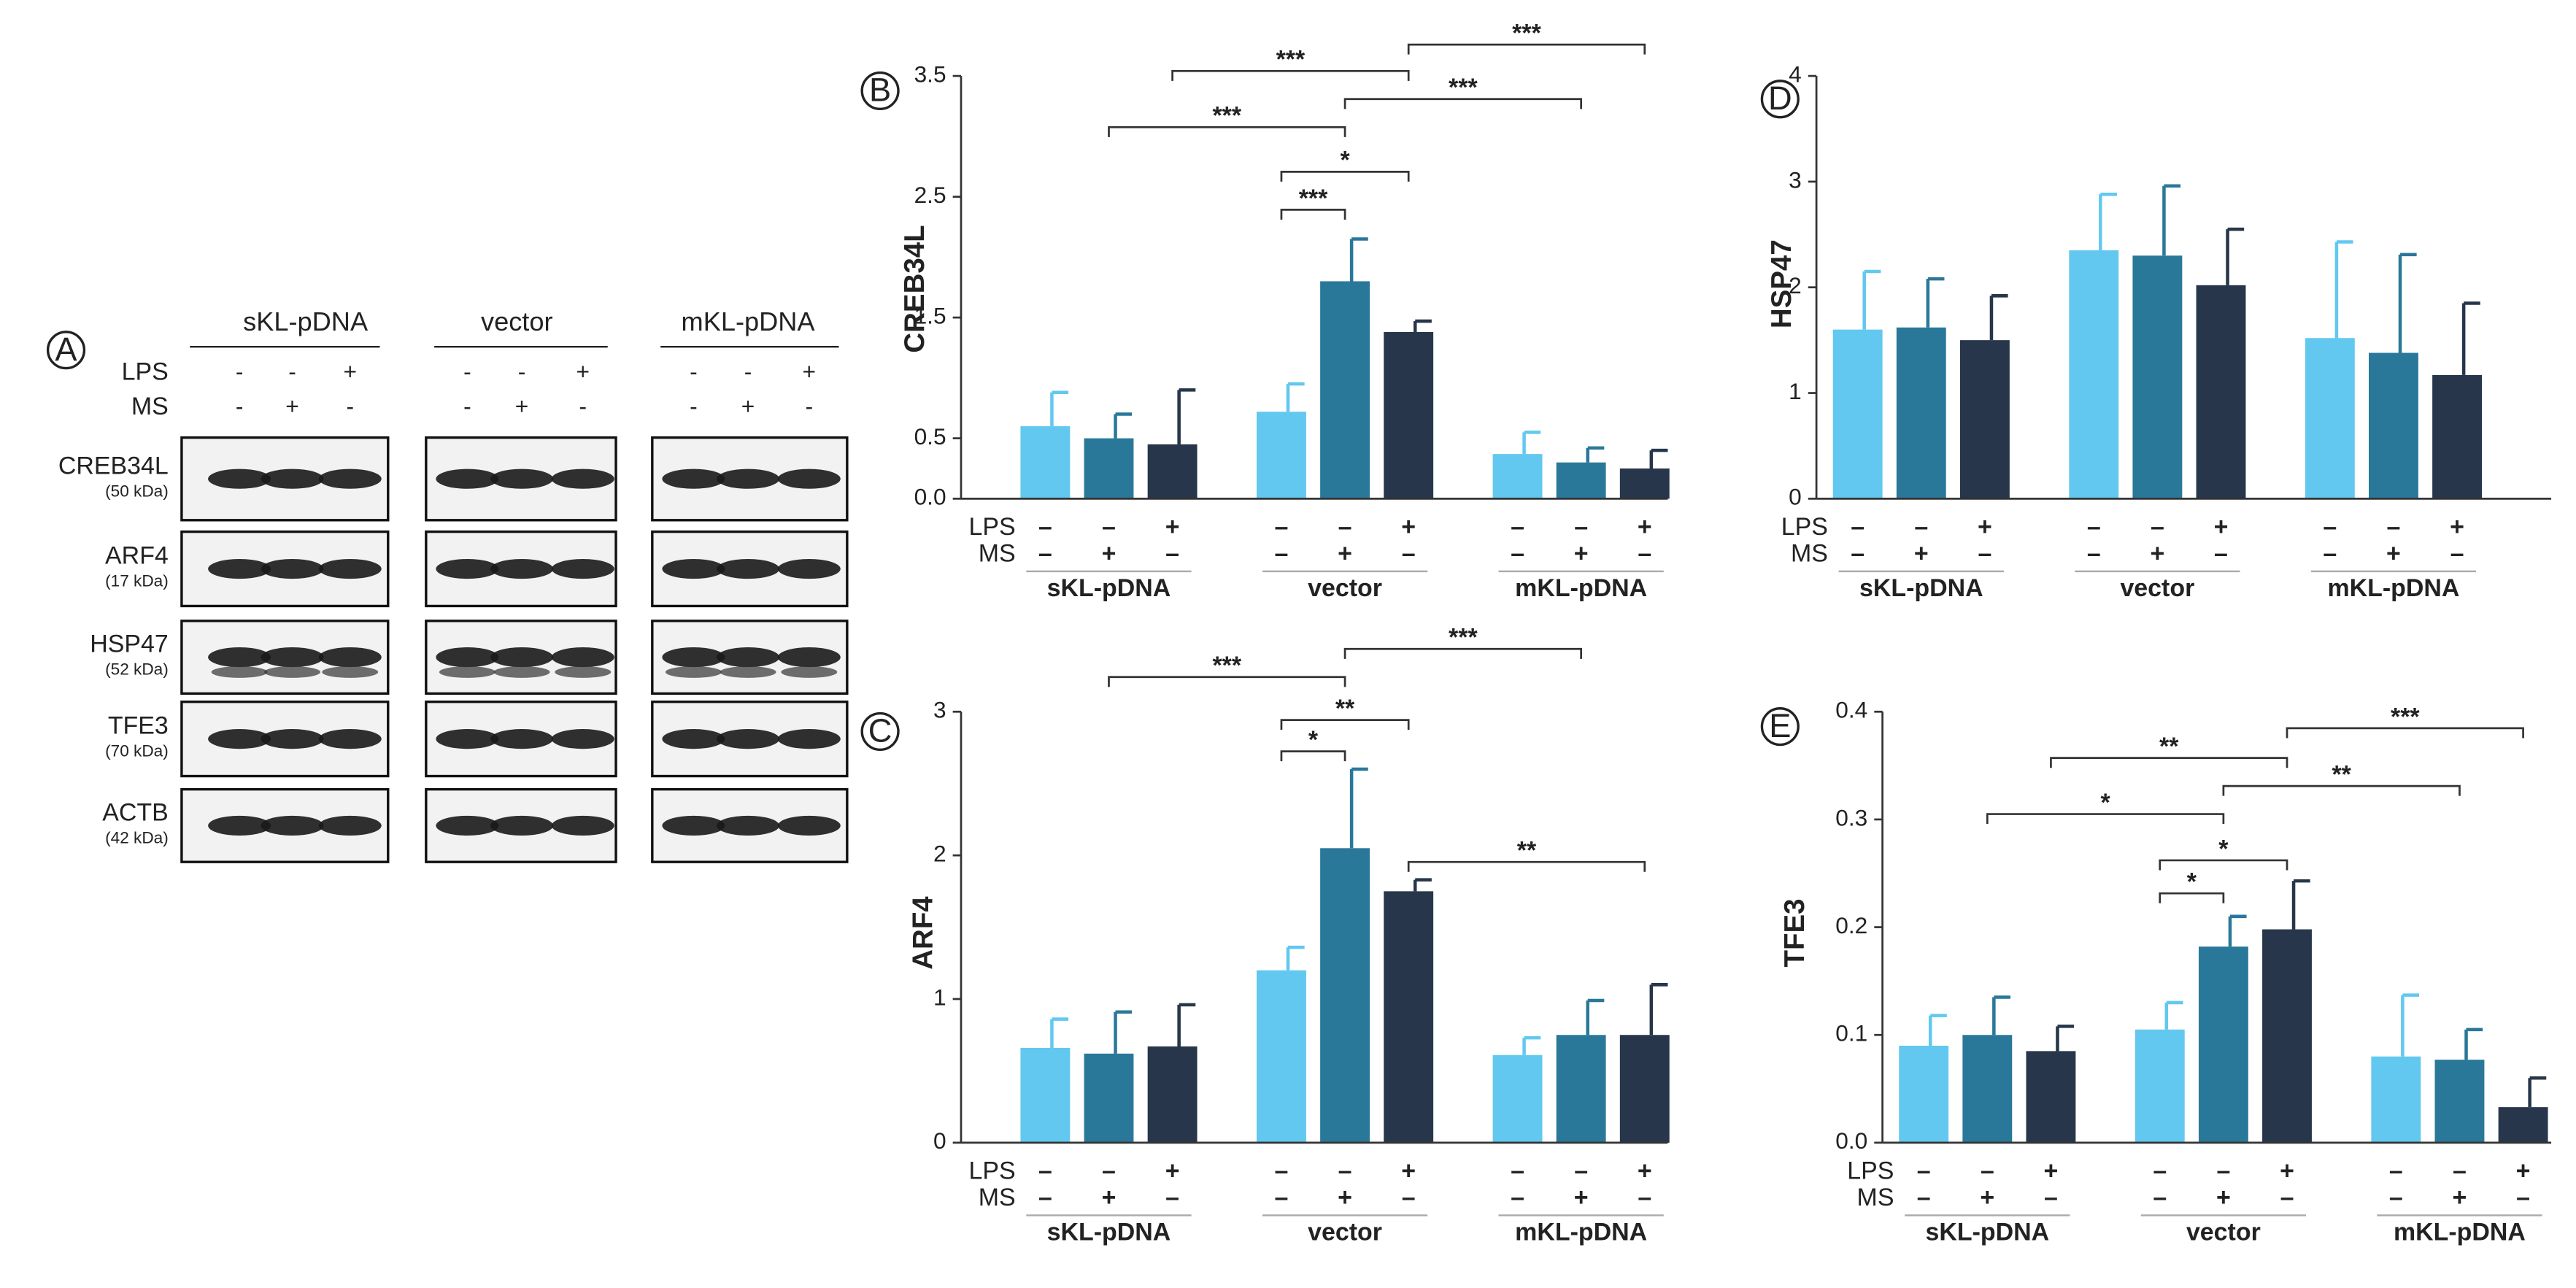  I want to click on y-tick-label: 1, so click(1795, 391).